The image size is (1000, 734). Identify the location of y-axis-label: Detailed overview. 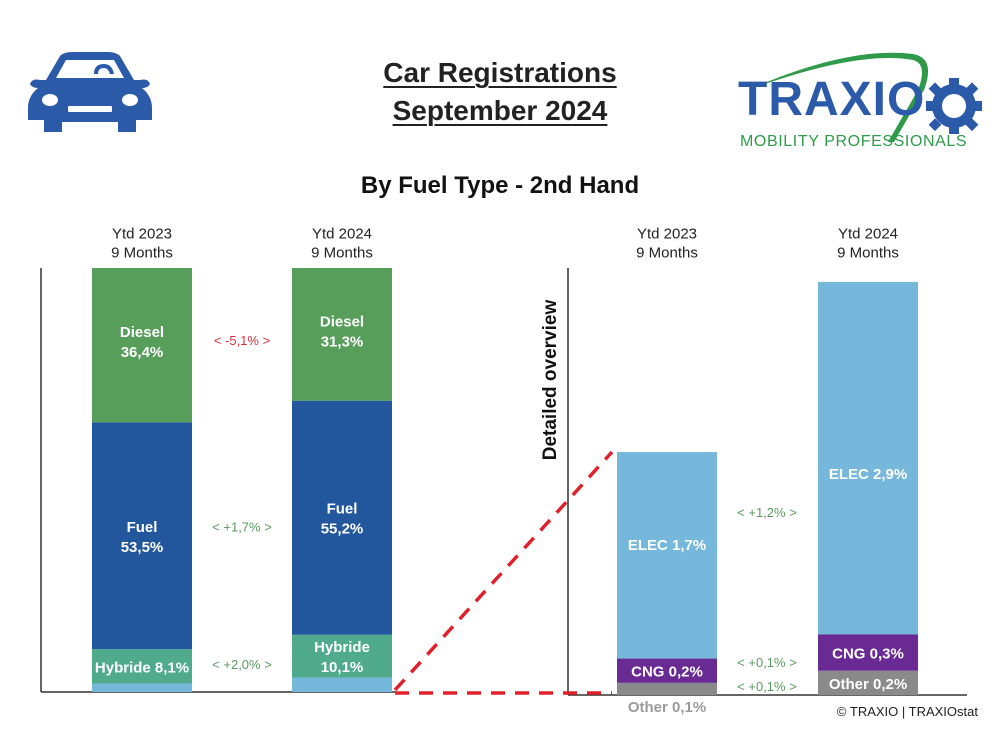
(550, 380).